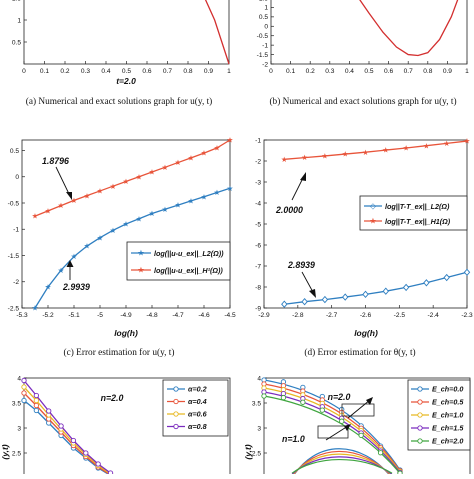  What do you see at coordinates (447, 441) in the screenshot?
I see `legend-f-items-label-4: E_ch=2.0` at bounding box center [447, 441].